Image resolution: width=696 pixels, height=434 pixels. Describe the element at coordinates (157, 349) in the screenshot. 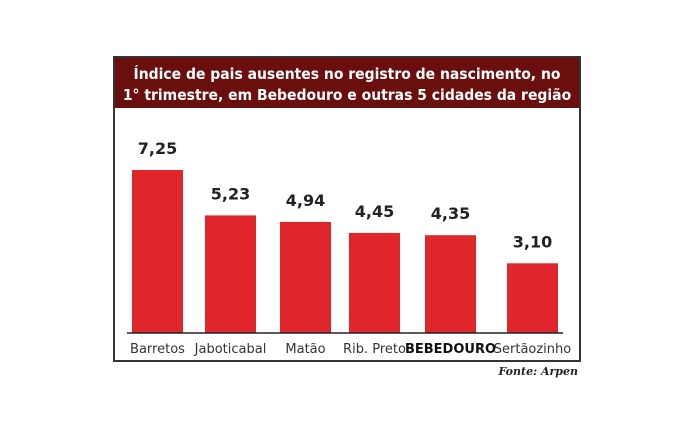

I see `category-label: Barretos` at that location.